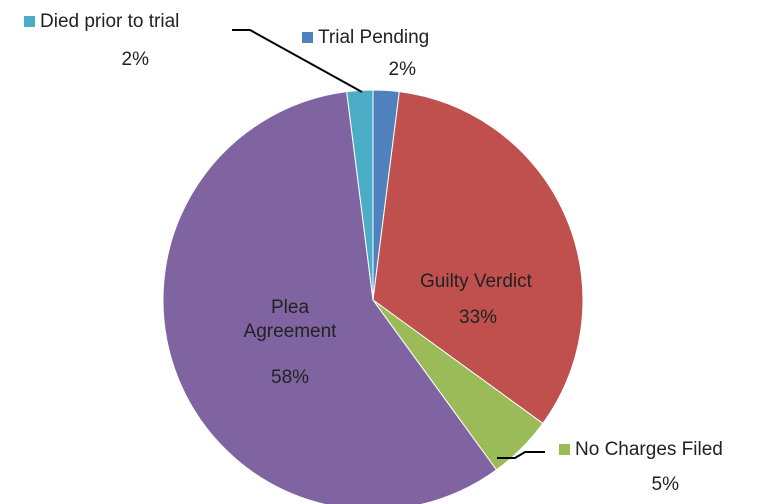 This screenshot has width=759, height=504. I want to click on category-label: Died prior to trial, so click(110, 21).